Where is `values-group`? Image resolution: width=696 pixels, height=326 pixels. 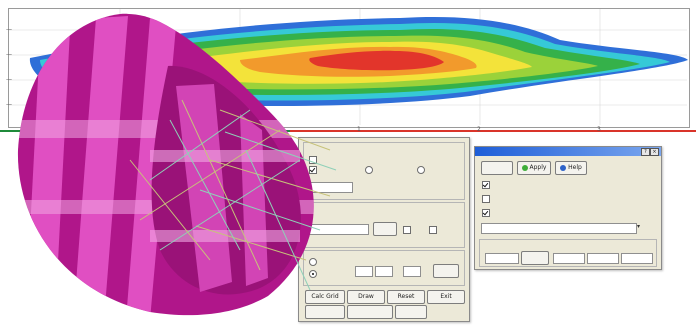
values-group is located at coordinates (568, 253).